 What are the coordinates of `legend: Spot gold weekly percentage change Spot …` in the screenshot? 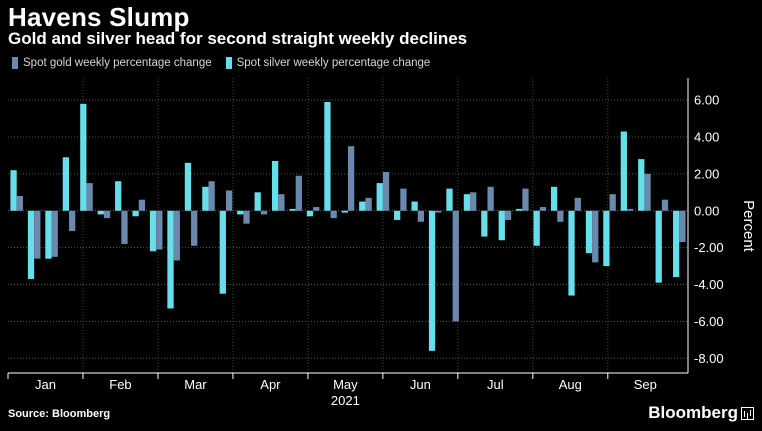 It's located at (228, 63).